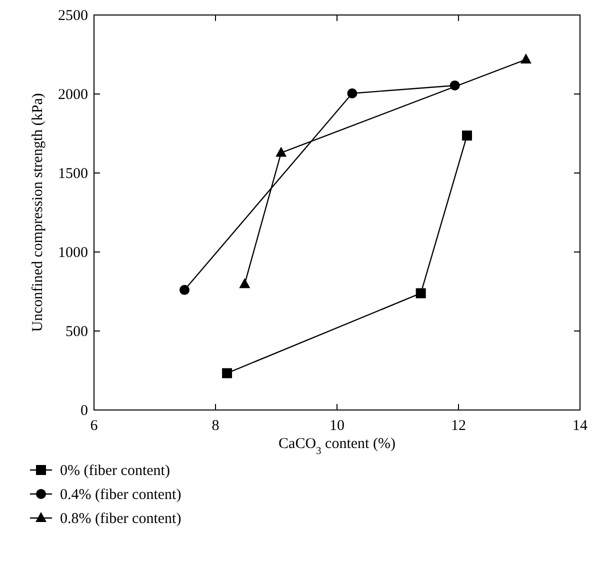 The width and height of the screenshot is (599, 569). I want to click on legend-label: 0.4% (fiber content), so click(121, 495).